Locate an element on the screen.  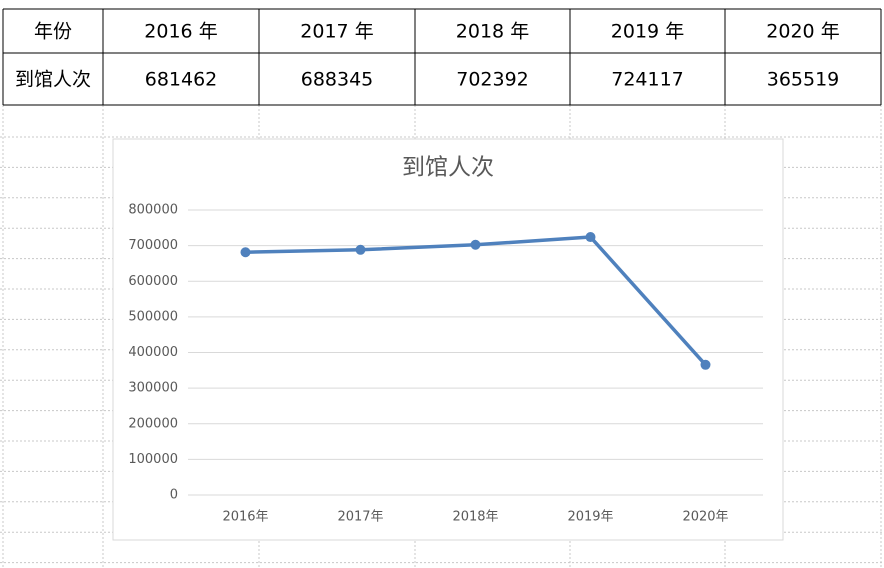
y-tick-label: 200000 is located at coordinates (153, 423).